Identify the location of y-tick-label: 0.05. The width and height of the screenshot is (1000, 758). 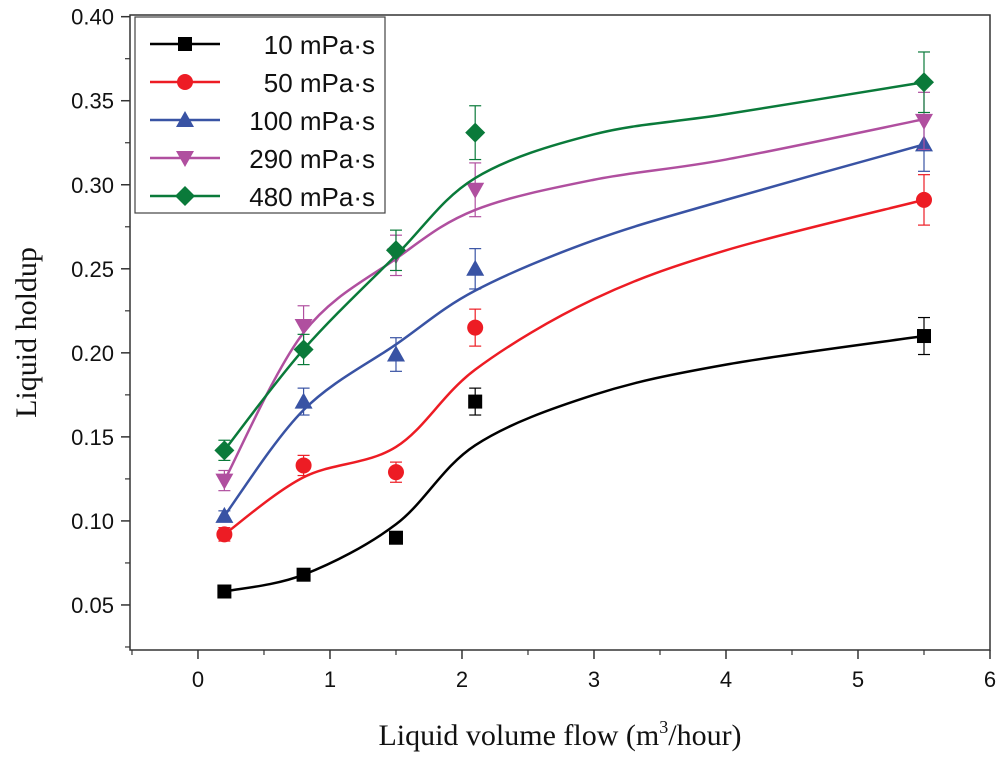
(92, 605).